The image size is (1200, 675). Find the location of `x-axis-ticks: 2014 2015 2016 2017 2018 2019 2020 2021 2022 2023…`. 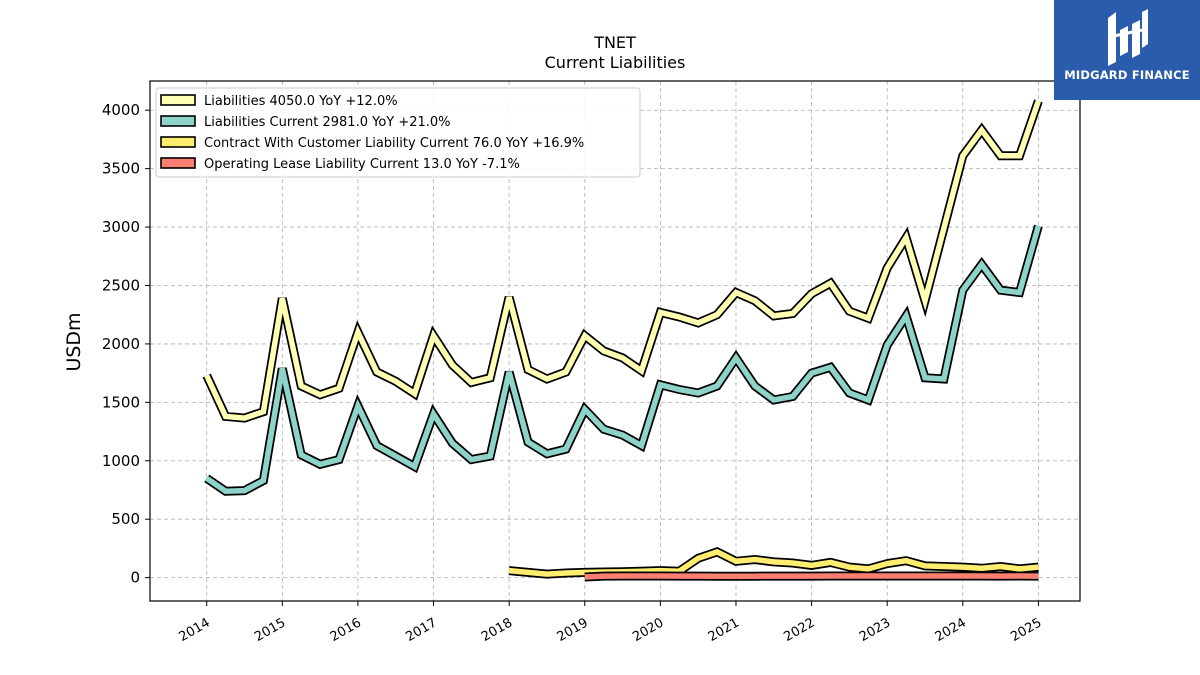

x-axis-ticks: 2014 2015 2016 2017 2018 2019 2020 2021 2022 2023… is located at coordinates (610, 623).